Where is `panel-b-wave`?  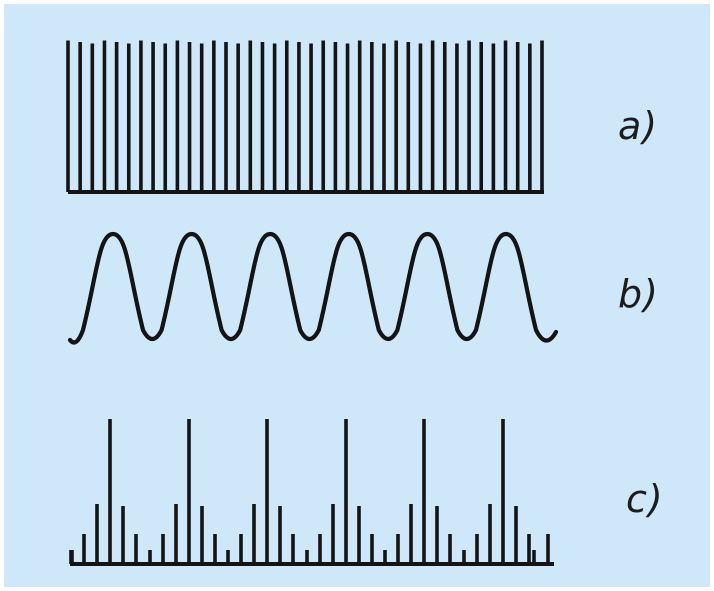 panel-b-wave is located at coordinates (313, 288).